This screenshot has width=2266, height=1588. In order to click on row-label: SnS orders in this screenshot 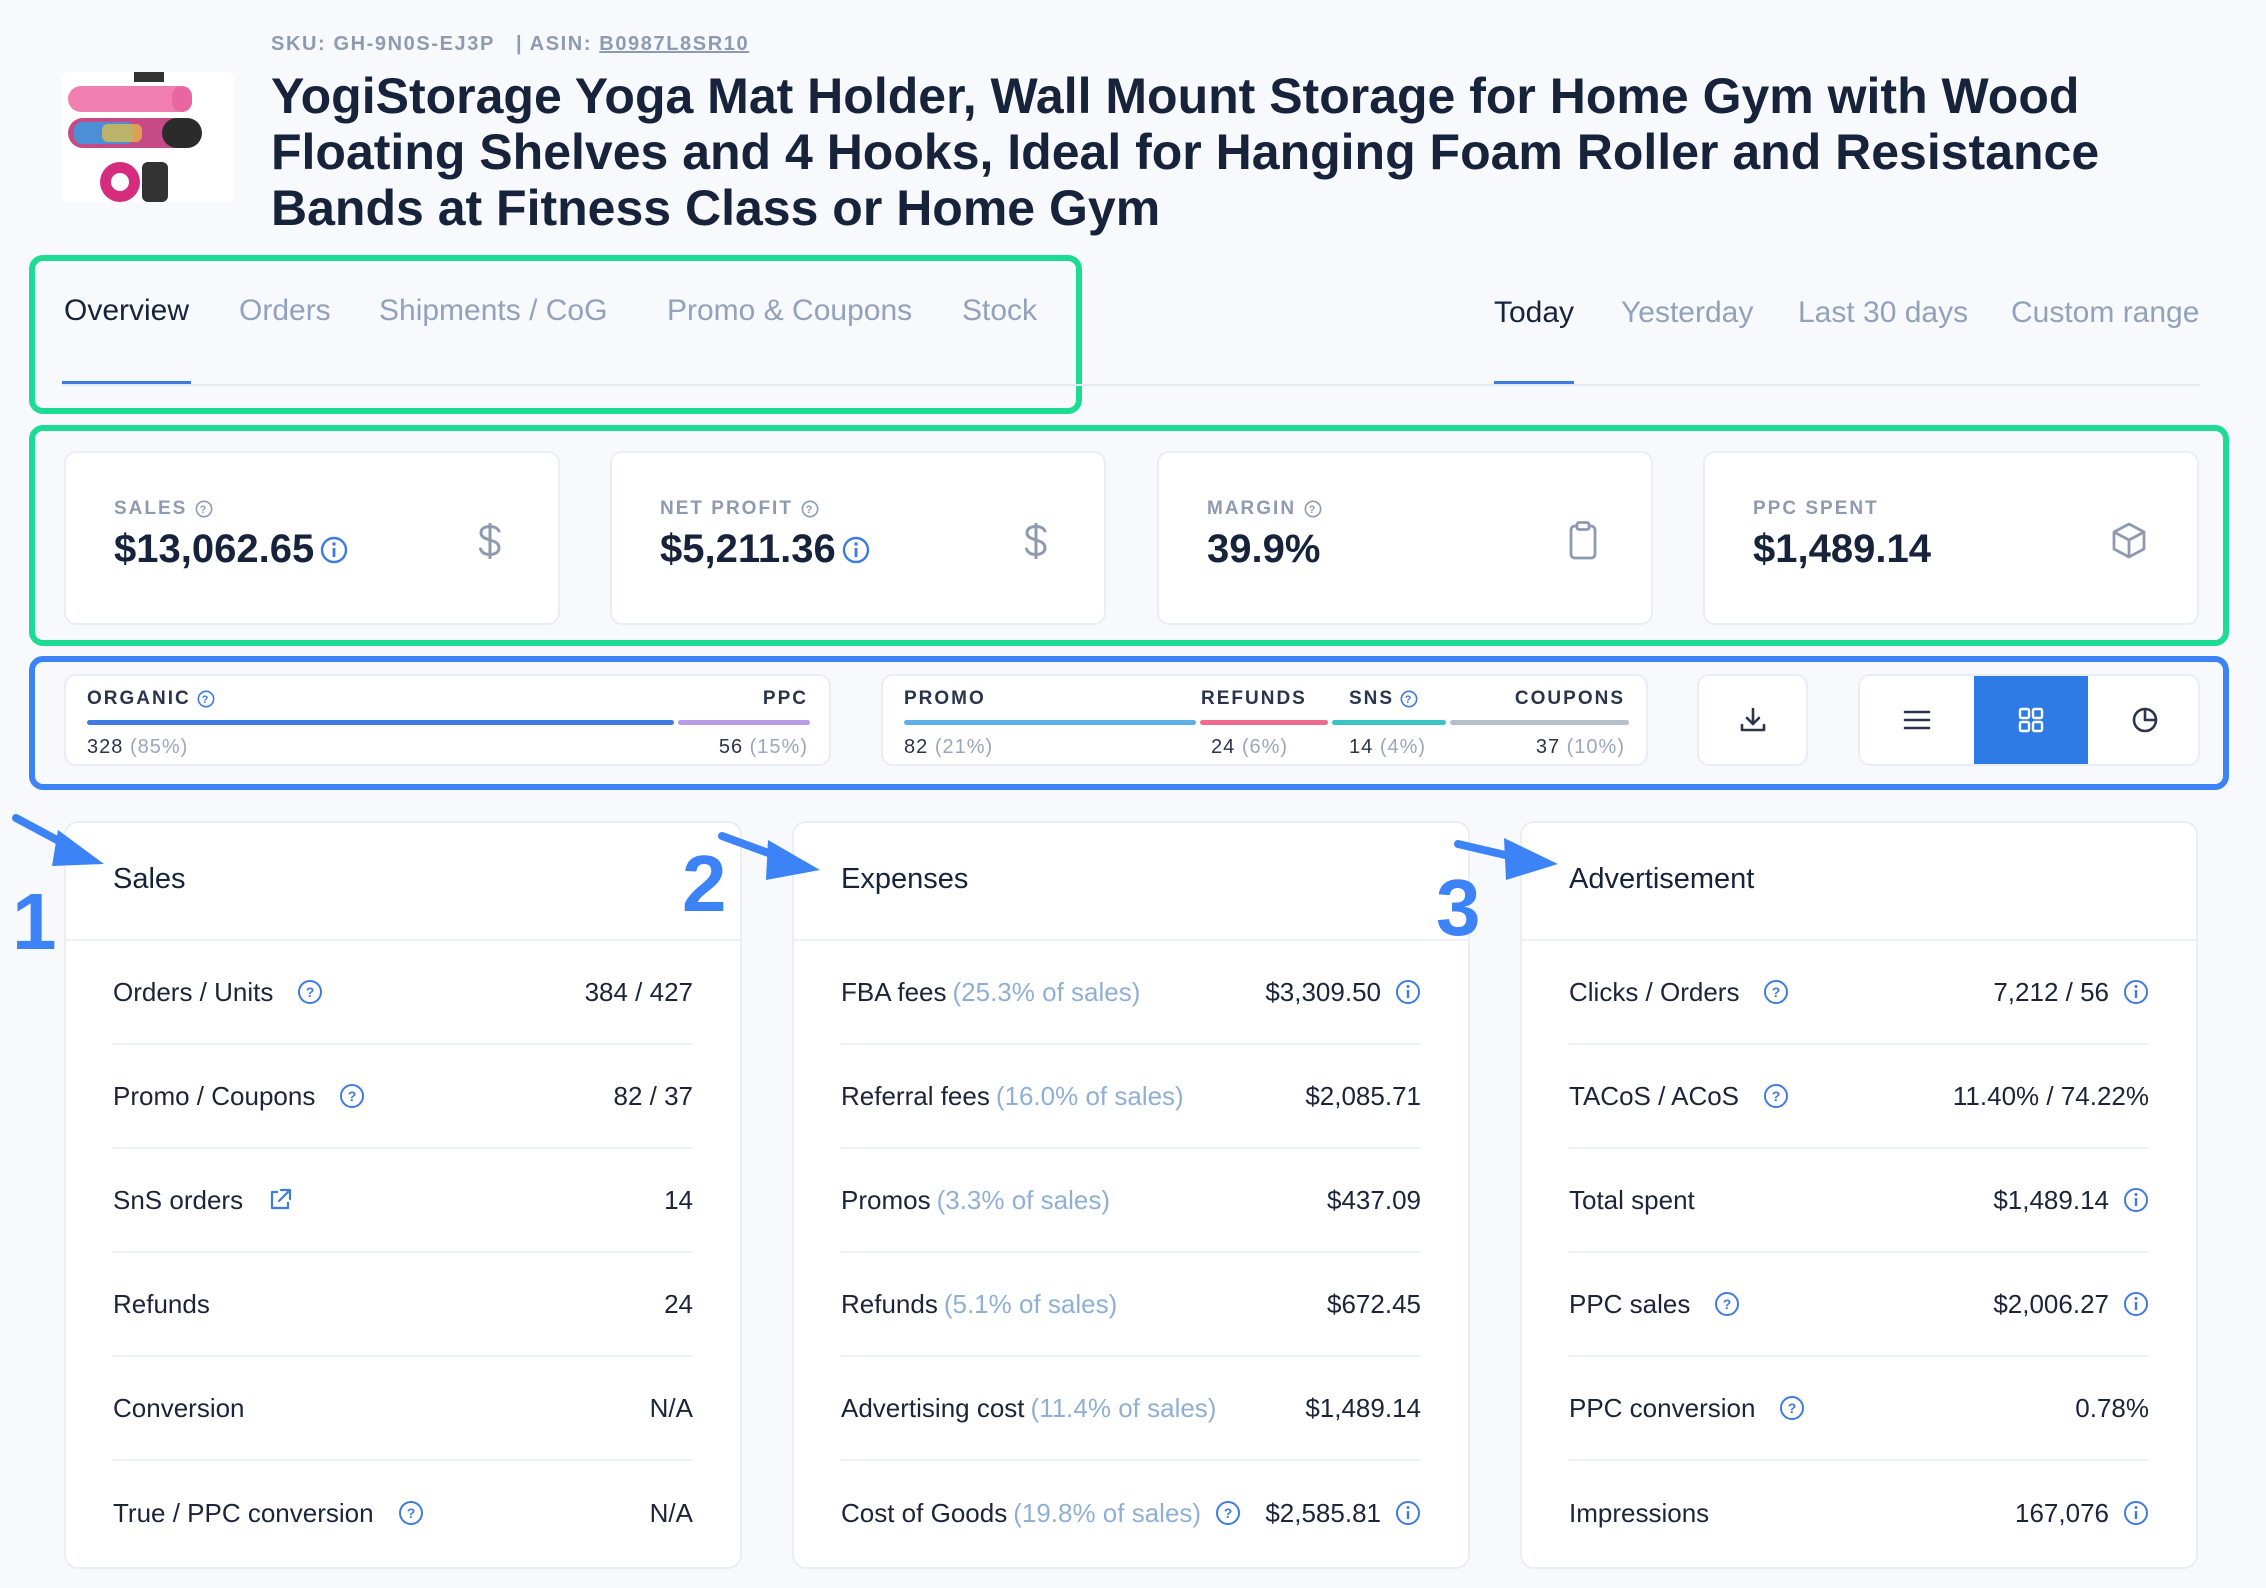, I will do `click(178, 1199)`.